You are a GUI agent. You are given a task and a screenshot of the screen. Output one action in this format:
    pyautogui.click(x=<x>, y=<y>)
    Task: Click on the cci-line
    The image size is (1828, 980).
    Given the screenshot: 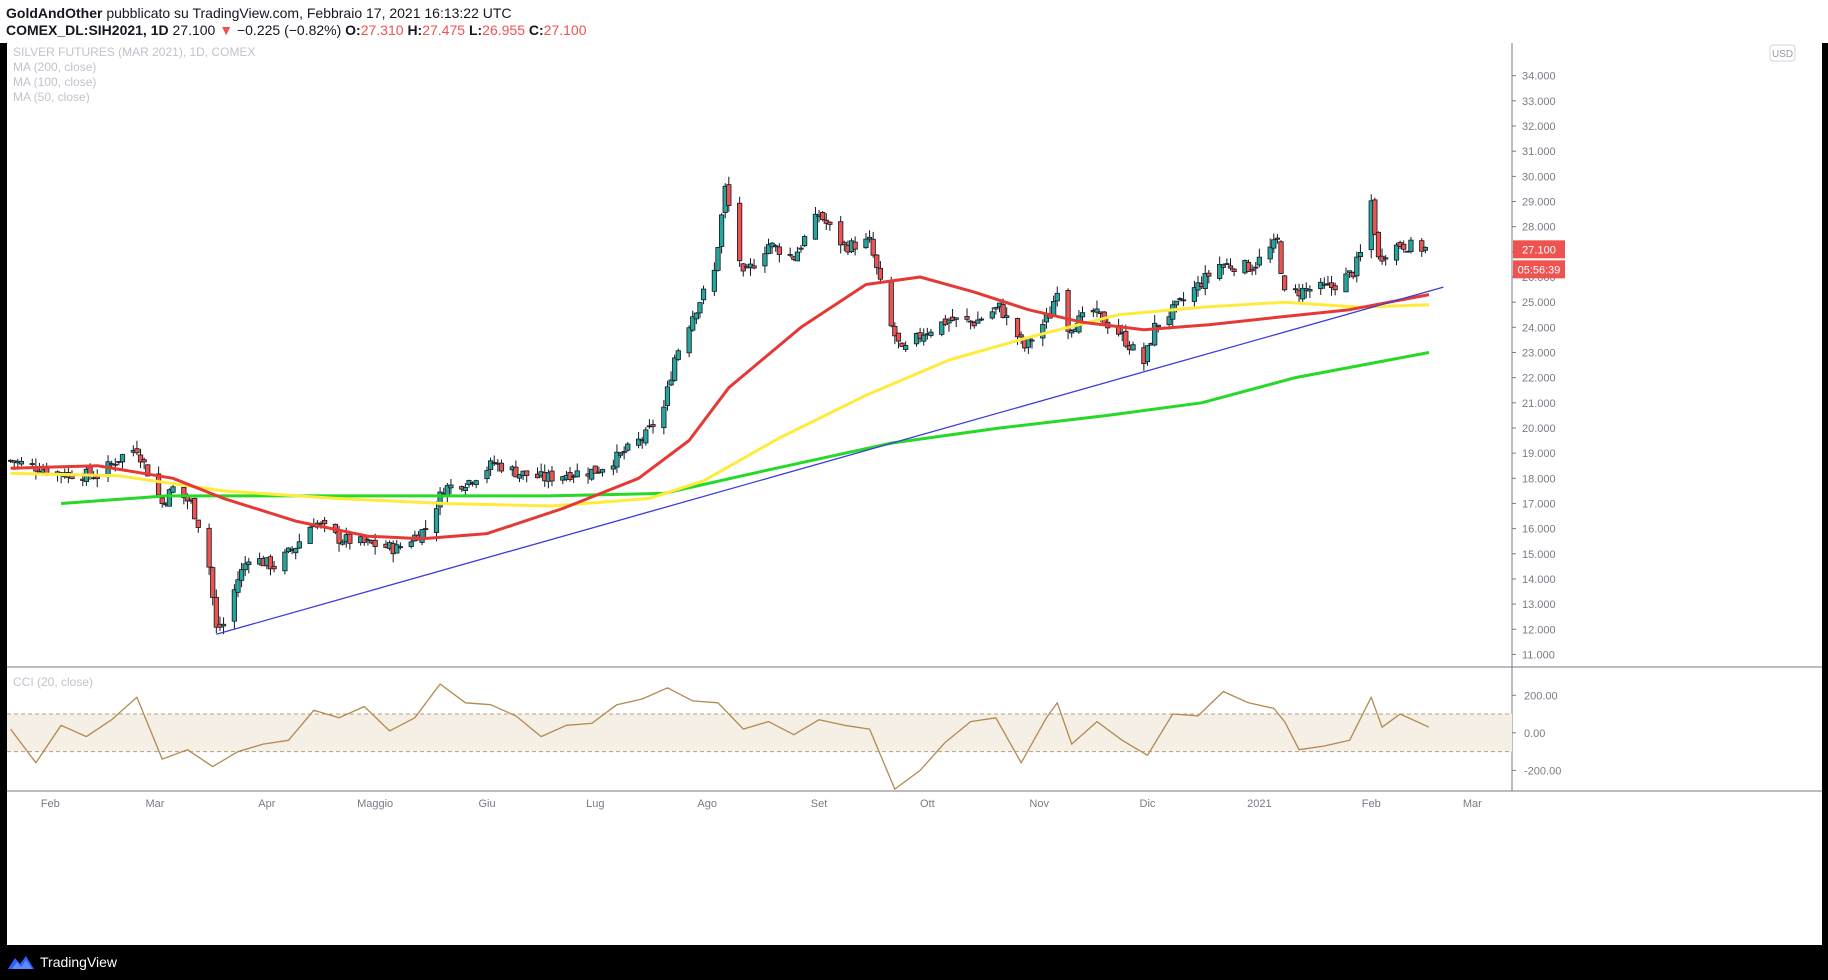 What is the action you would take?
    pyautogui.click(x=720, y=736)
    